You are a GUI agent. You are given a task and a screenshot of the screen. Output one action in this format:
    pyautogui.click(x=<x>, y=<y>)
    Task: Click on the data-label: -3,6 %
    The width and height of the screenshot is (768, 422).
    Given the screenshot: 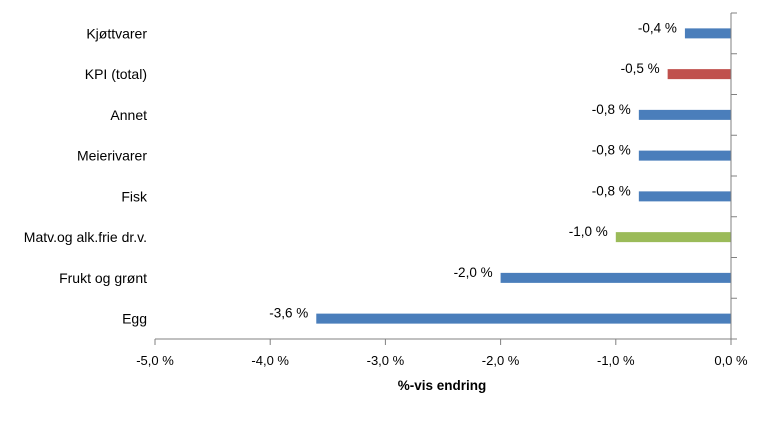 What is the action you would take?
    pyautogui.click(x=288, y=313)
    